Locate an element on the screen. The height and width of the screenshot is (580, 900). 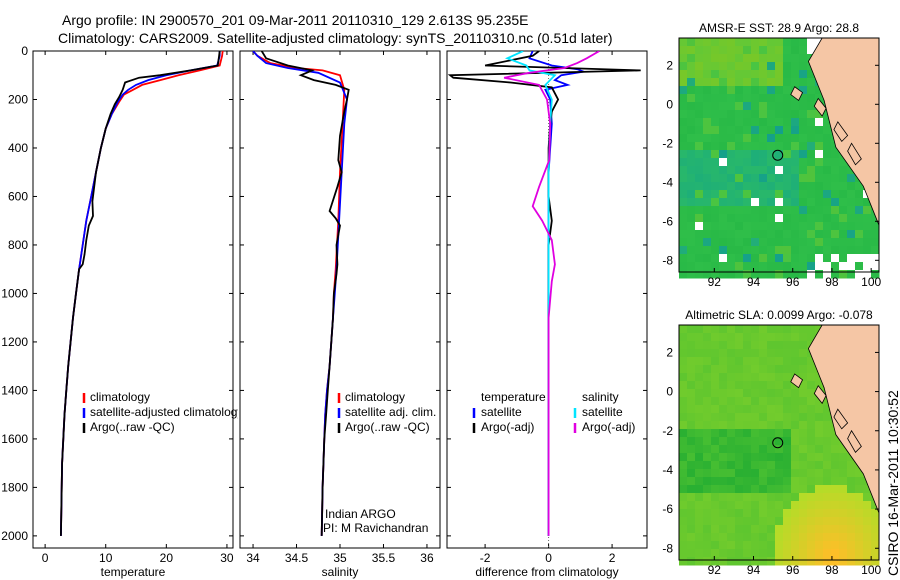
temperature-xtick-label: 30 is located at coordinates (227, 558).